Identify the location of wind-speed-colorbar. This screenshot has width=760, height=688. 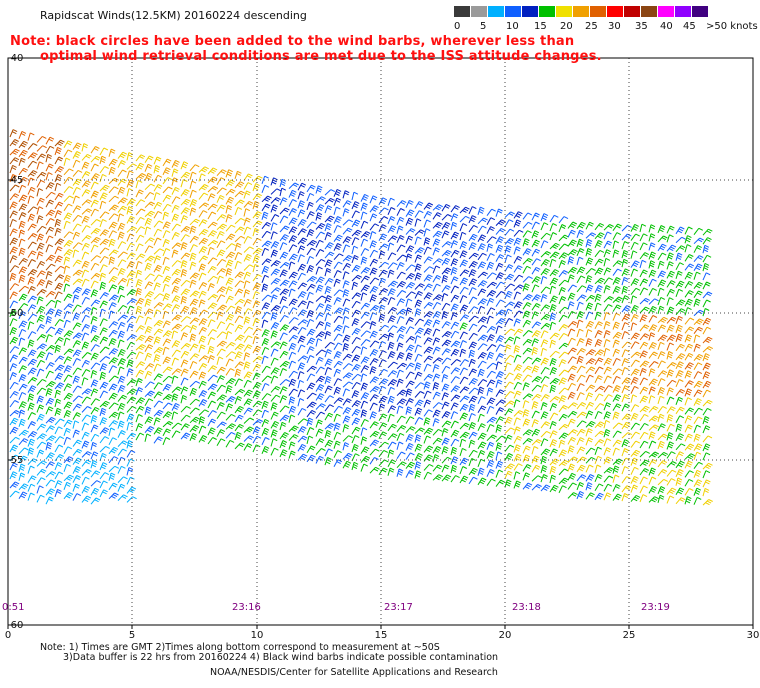
(581, 11).